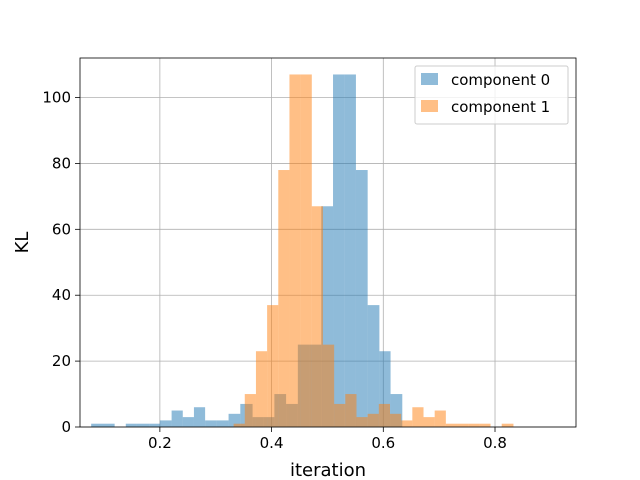 This screenshot has width=640, height=480. I want to click on y-axis-label: KL, so click(22, 243).